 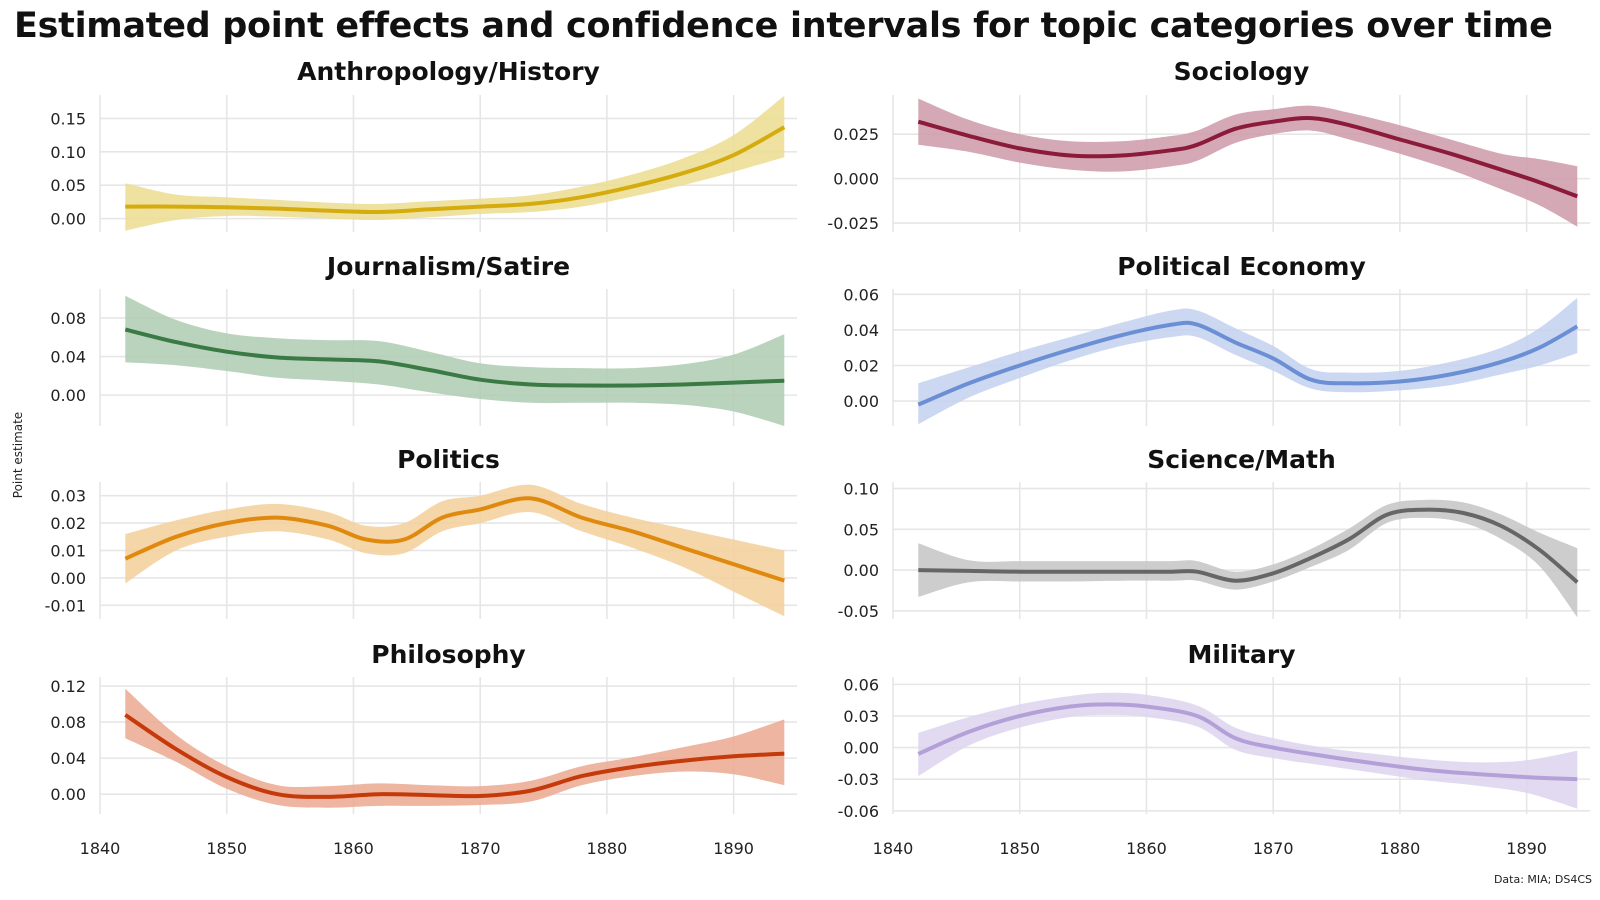 I want to click on panel-science-math-ytick-label: -0.05, so click(x=858, y=611).